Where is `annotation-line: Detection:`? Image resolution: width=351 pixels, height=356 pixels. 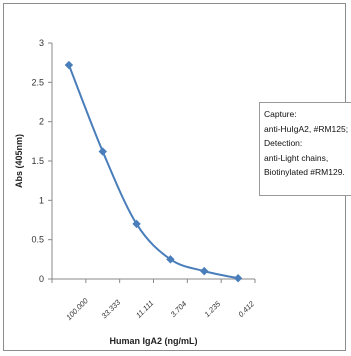
annotation-line: Detection: is located at coordinates (283, 143).